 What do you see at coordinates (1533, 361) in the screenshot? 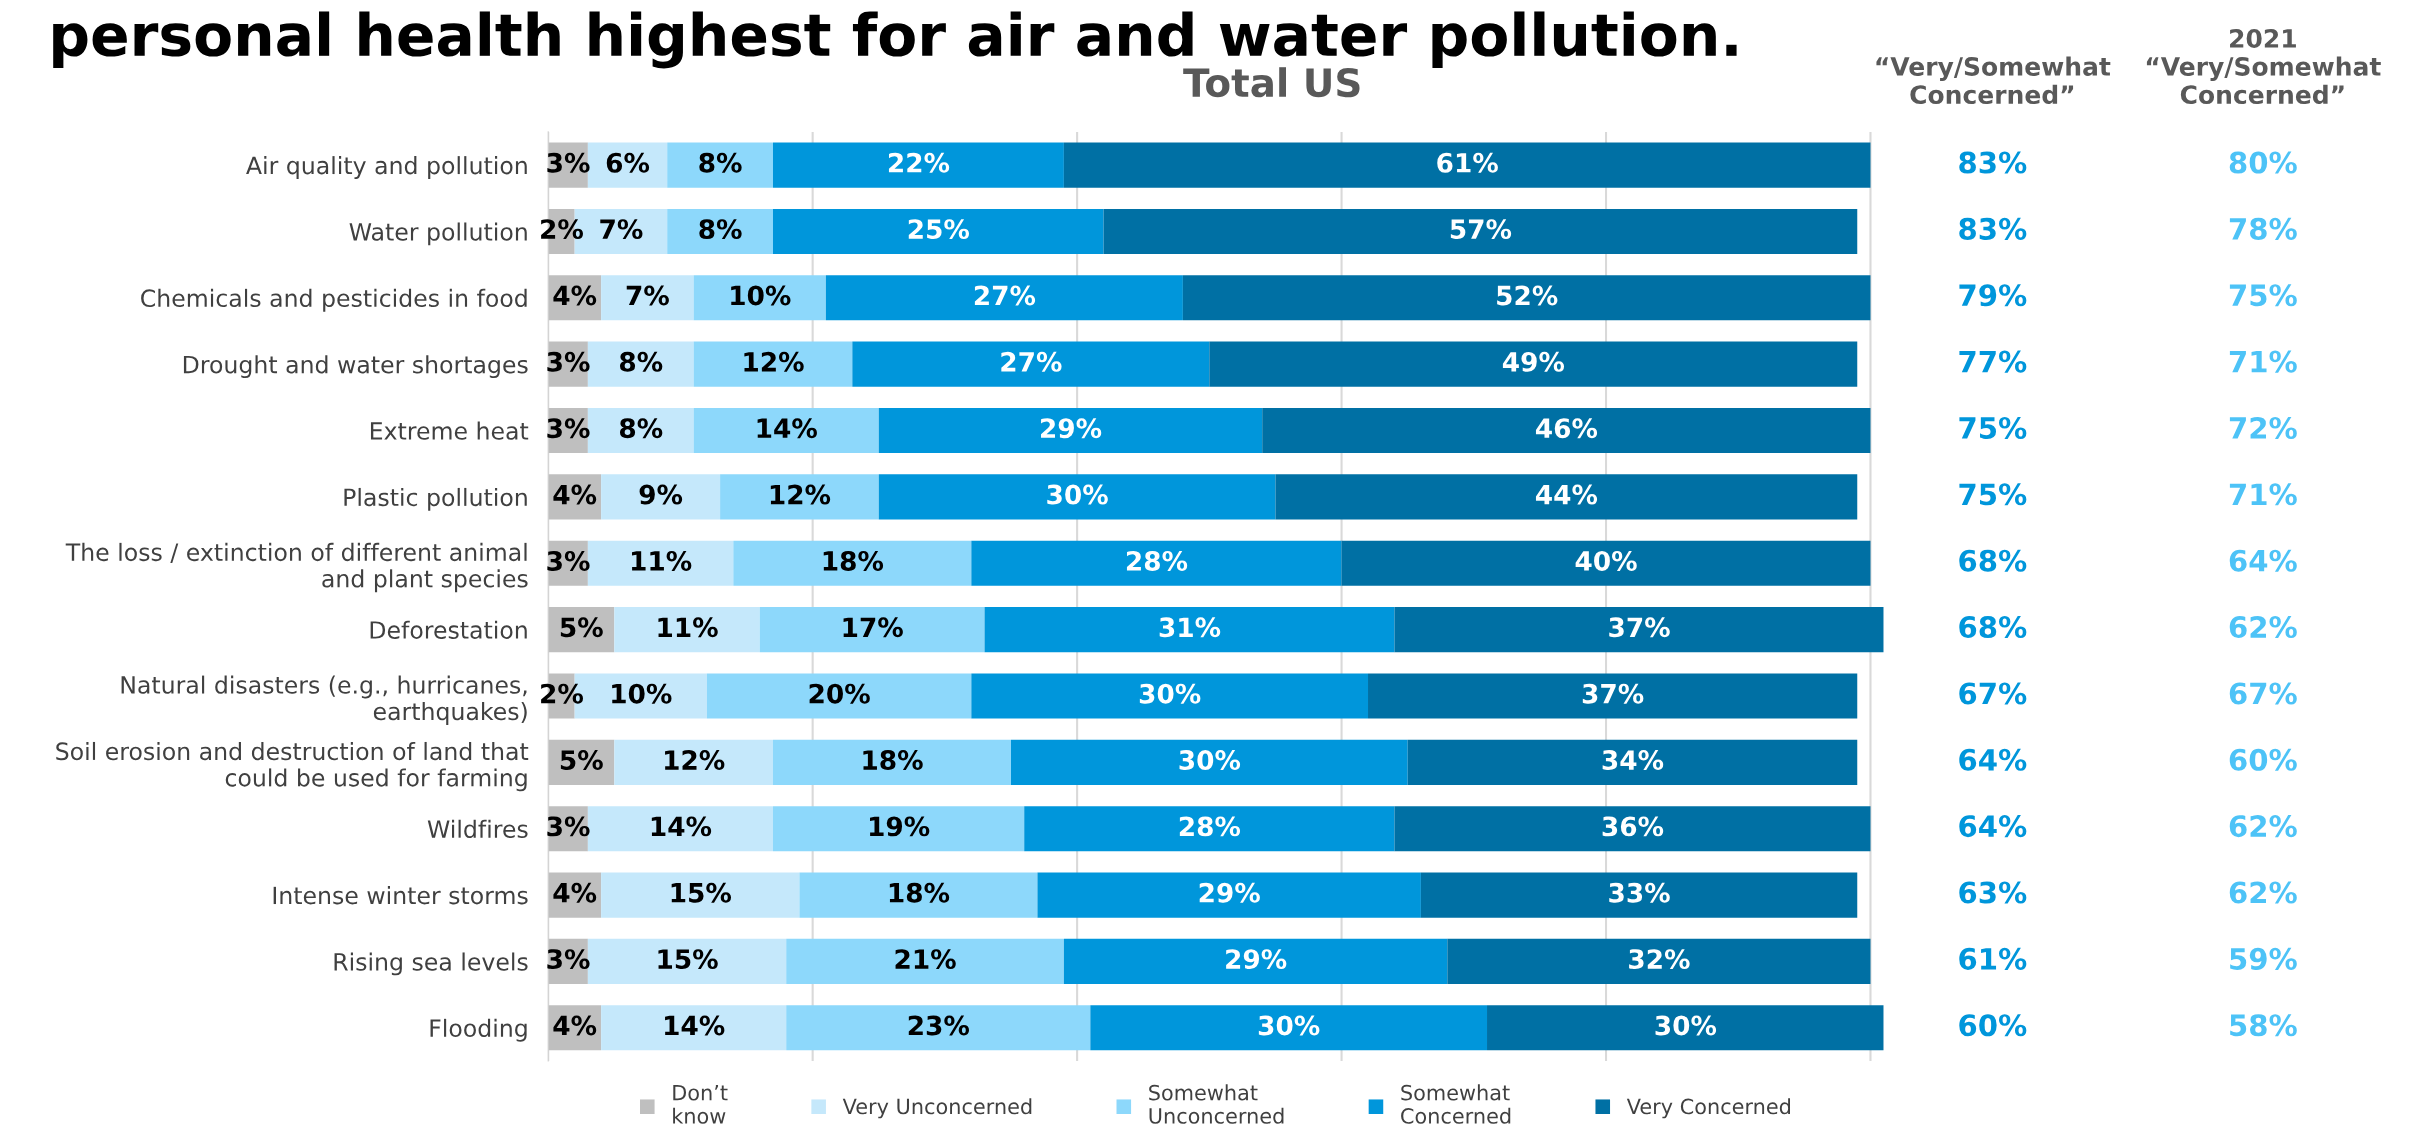
I see `data-label: 49%` at bounding box center [1533, 361].